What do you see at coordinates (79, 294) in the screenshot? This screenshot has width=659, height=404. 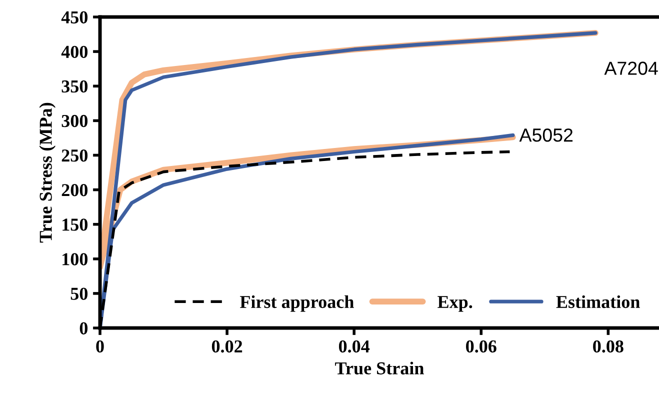 I see `y-tick-label: 50` at bounding box center [79, 294].